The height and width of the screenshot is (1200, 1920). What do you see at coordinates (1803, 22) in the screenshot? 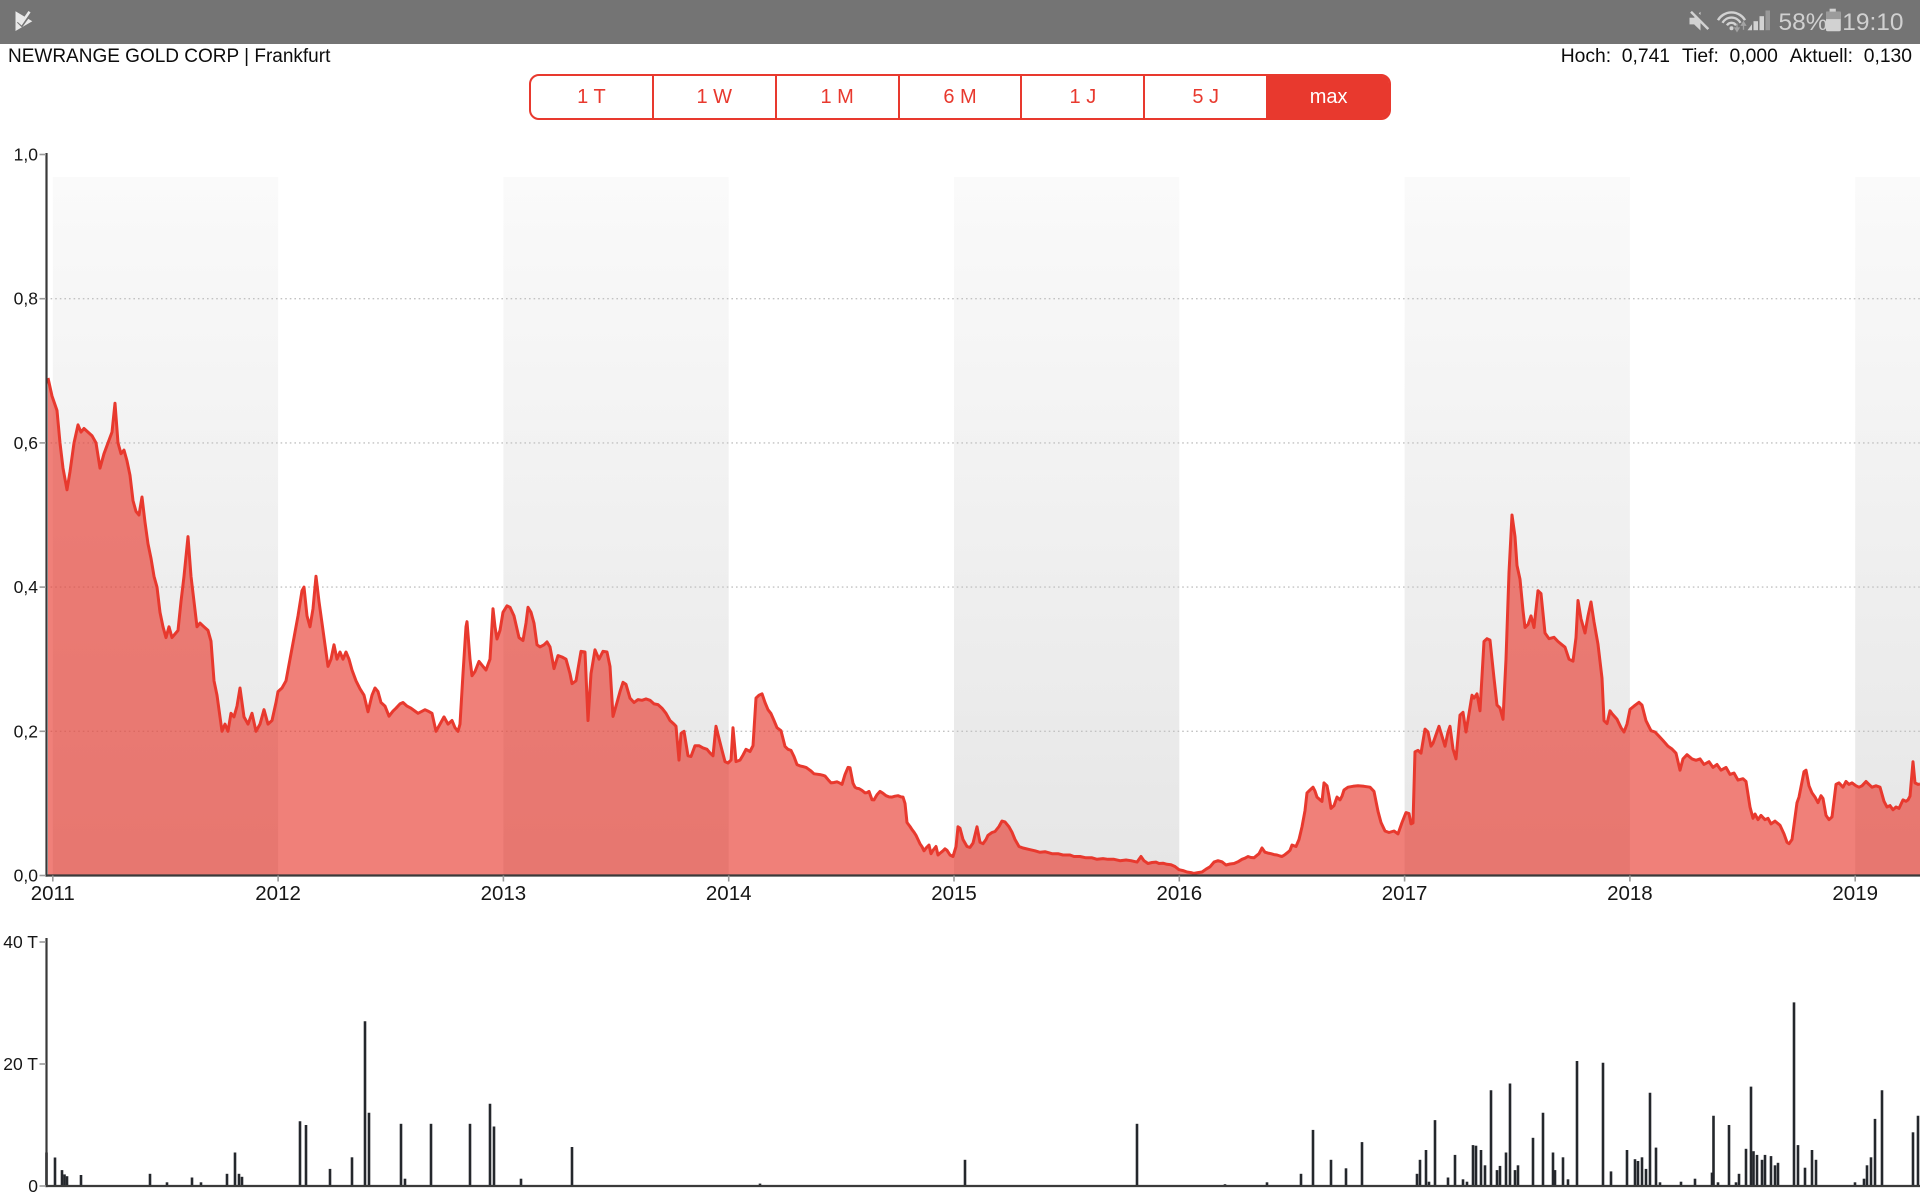
I see `svg-text: 58%` at bounding box center [1803, 22].